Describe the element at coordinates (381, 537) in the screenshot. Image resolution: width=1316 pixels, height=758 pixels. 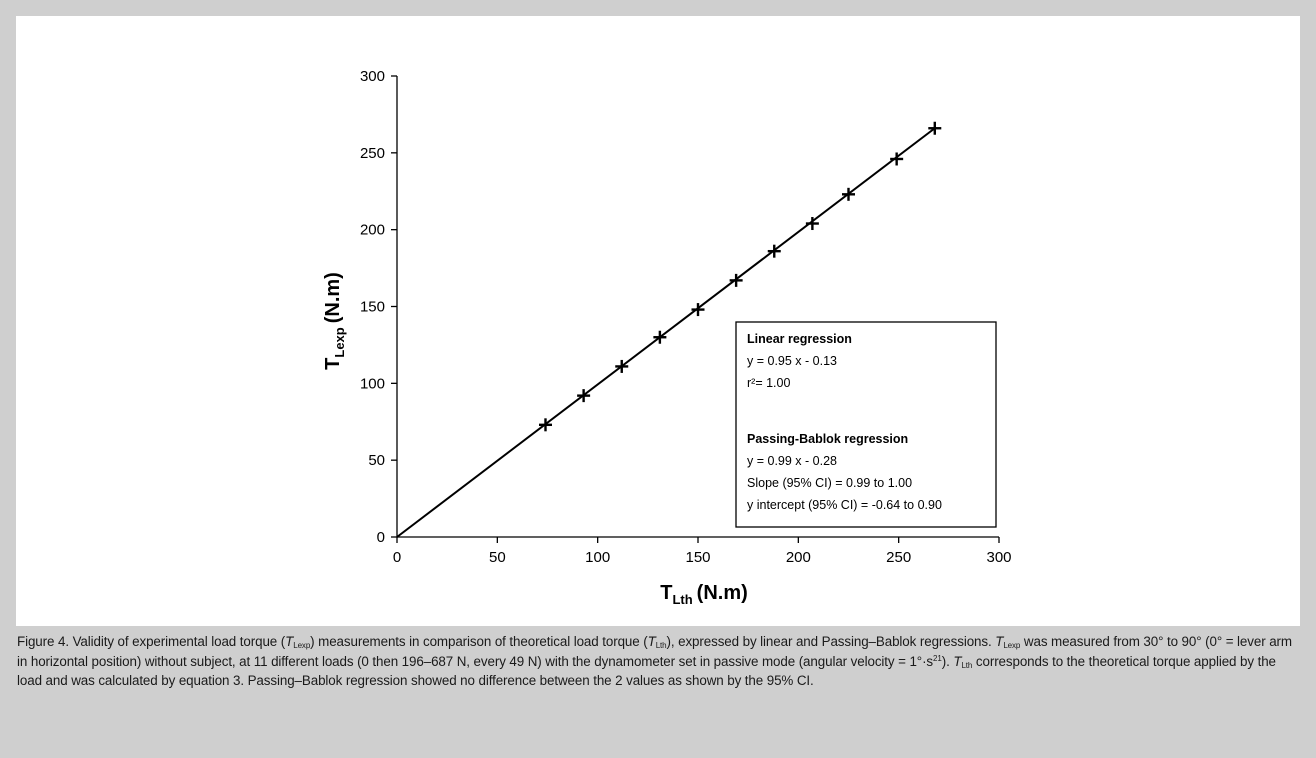
I see `y-tick-label: 0` at that location.